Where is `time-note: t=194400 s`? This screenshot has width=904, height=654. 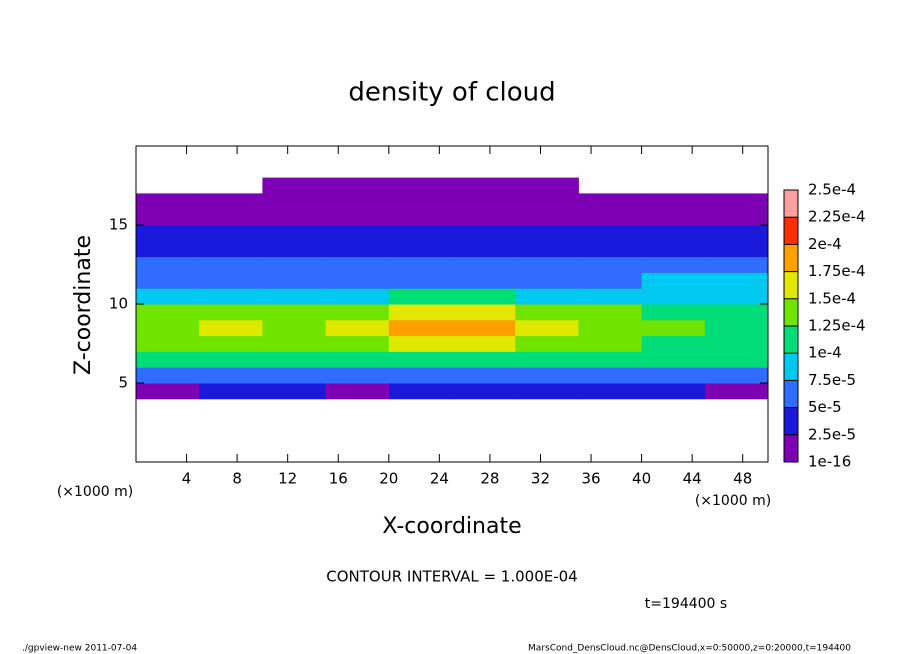 time-note: t=194400 s is located at coordinates (686, 604).